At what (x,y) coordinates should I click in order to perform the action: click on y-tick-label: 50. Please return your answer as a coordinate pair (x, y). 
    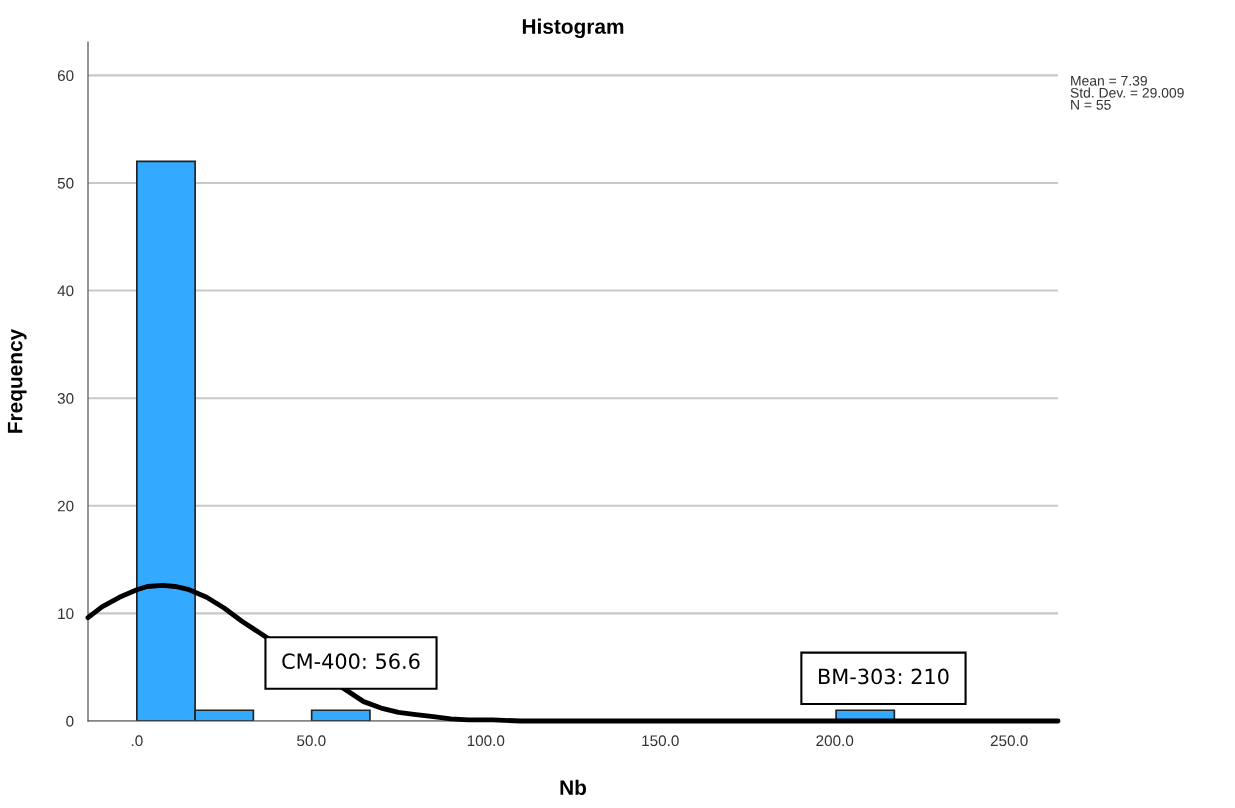
    Looking at the image, I should click on (65, 183).